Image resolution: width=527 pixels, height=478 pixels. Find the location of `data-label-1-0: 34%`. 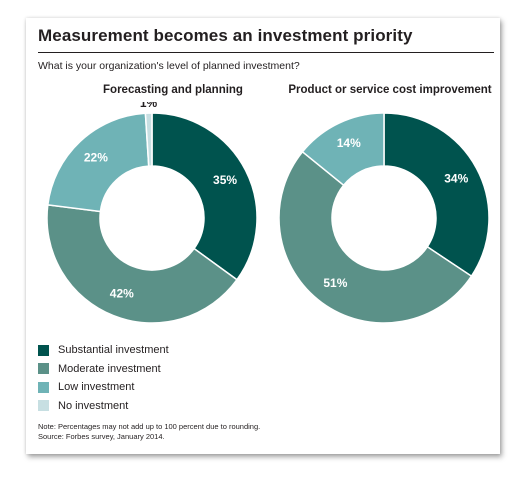

data-label-1-0: 34% is located at coordinates (456, 178).